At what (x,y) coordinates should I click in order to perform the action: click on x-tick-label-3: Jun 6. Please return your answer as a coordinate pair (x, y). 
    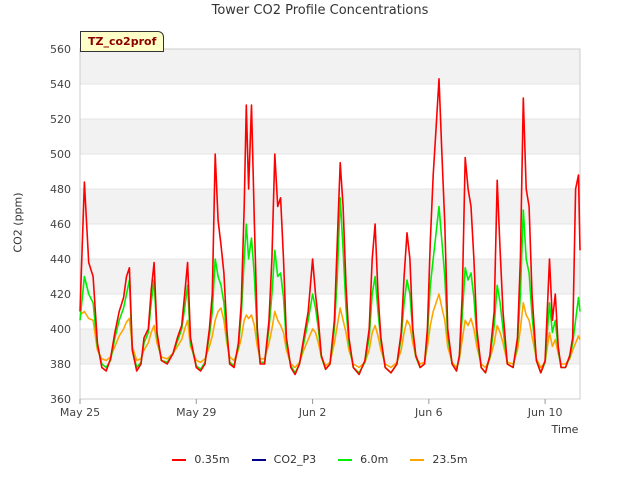
    Looking at the image, I should click on (428, 412).